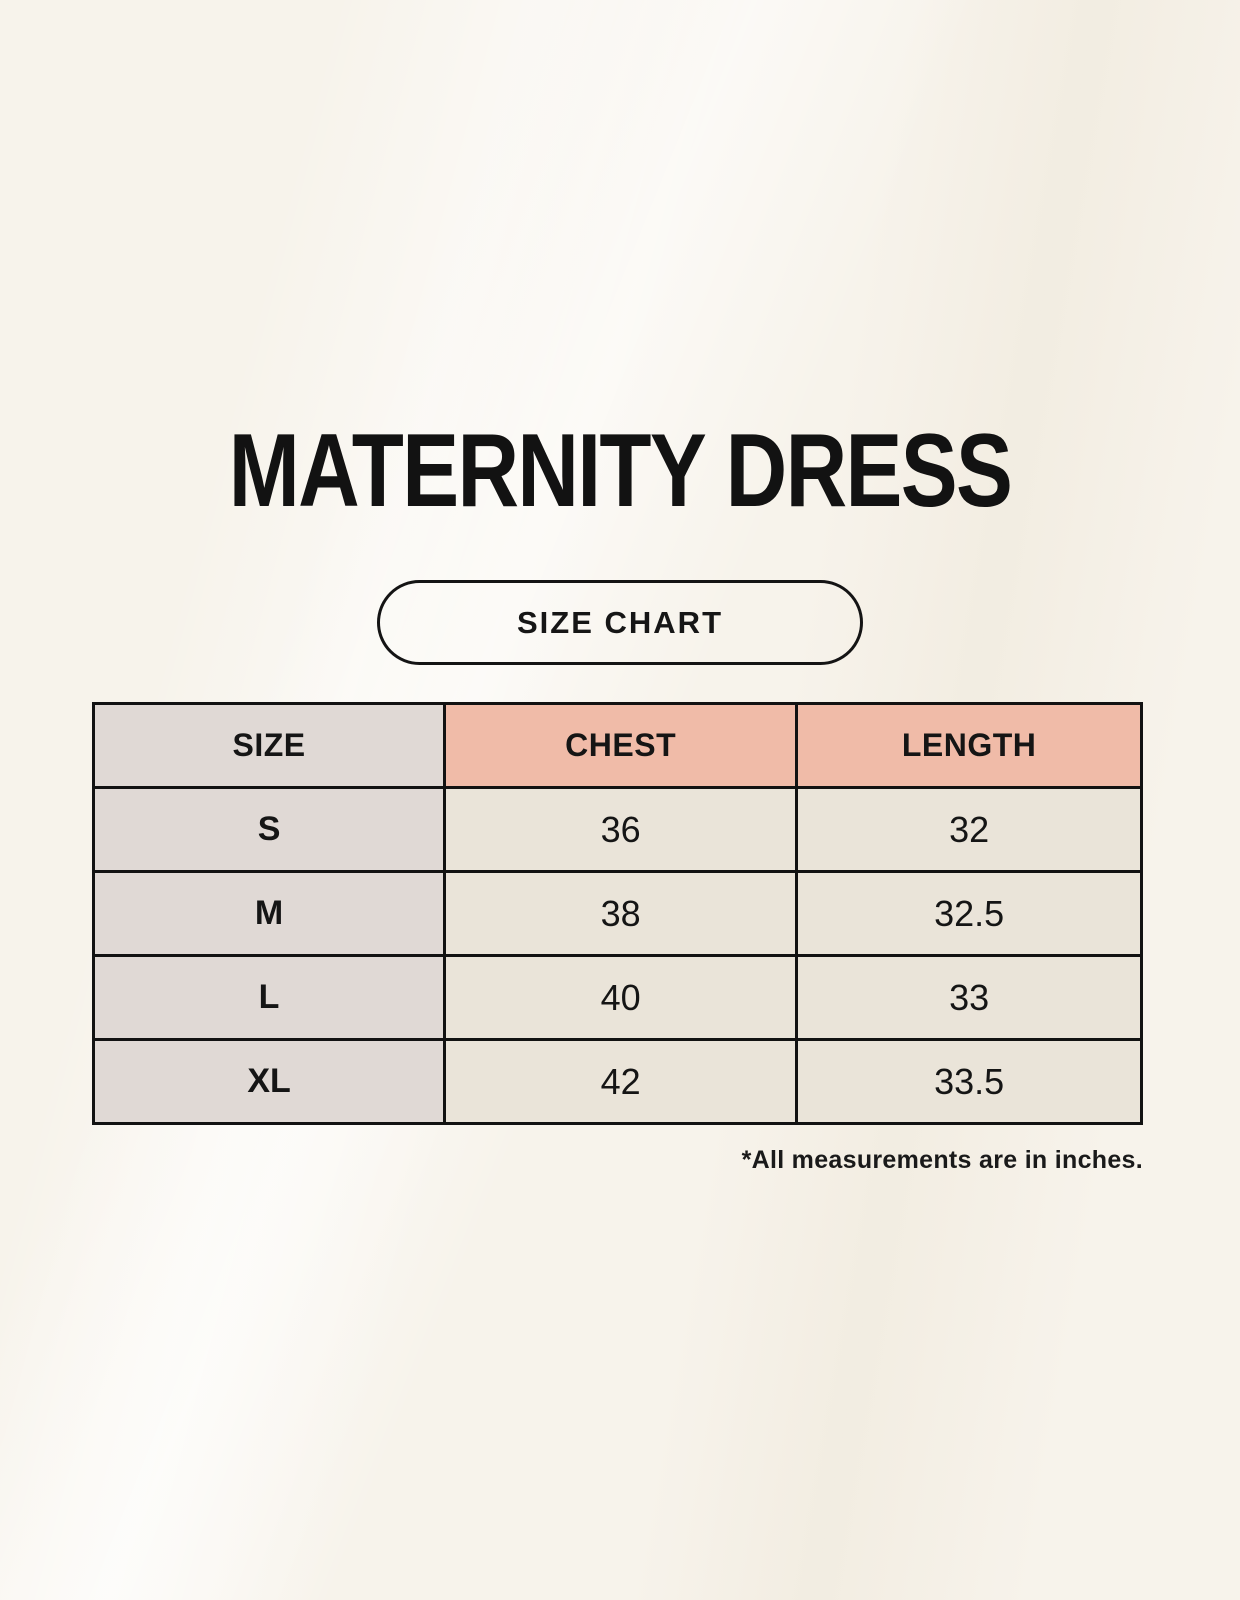  I want to click on size-label: XL, so click(269, 1081).